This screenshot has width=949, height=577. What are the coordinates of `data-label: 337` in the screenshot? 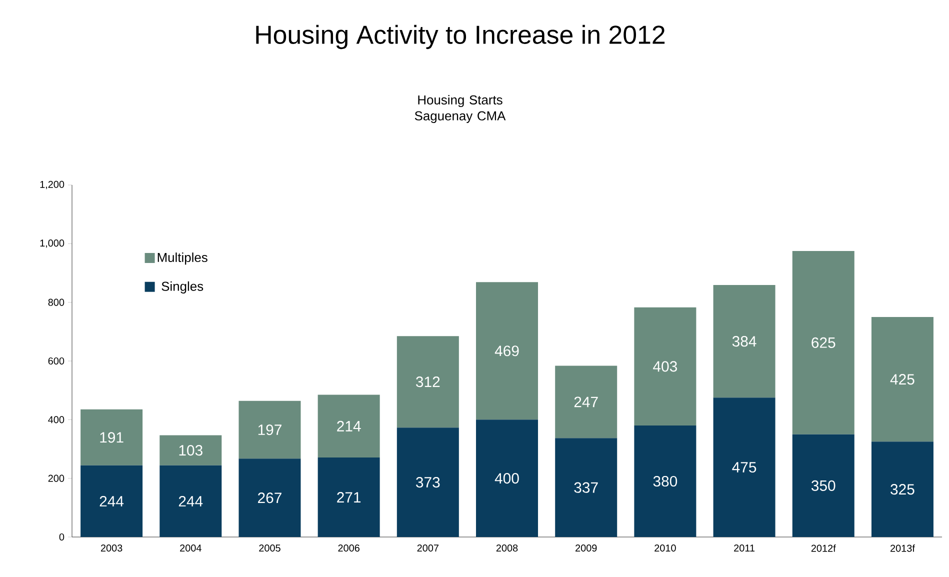 It's located at (586, 487).